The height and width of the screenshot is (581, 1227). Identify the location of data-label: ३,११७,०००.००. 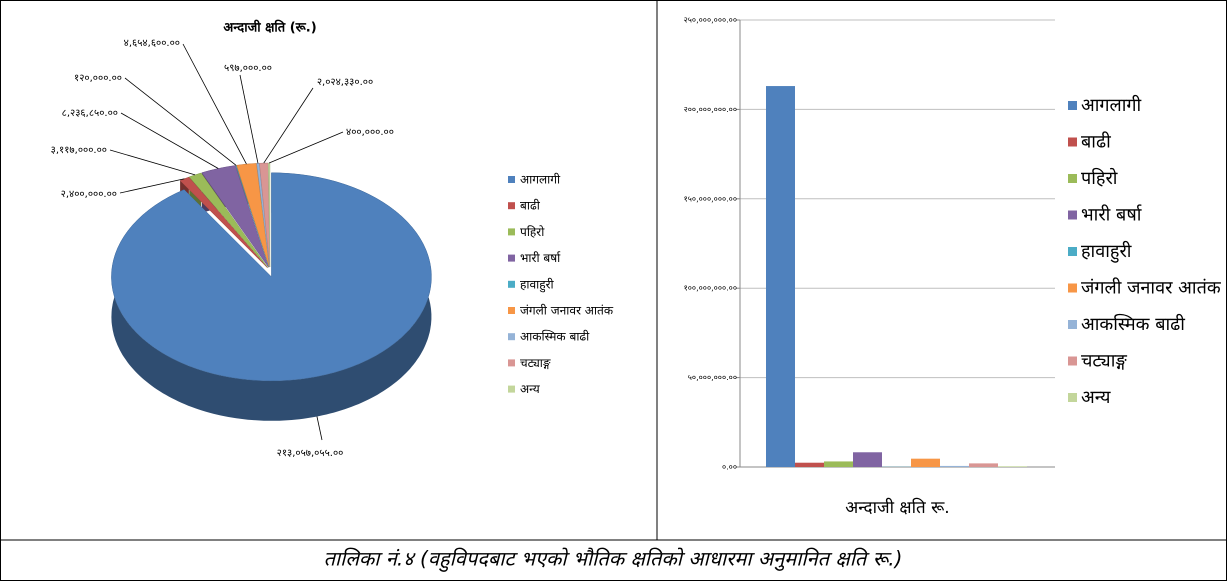
(79, 150).